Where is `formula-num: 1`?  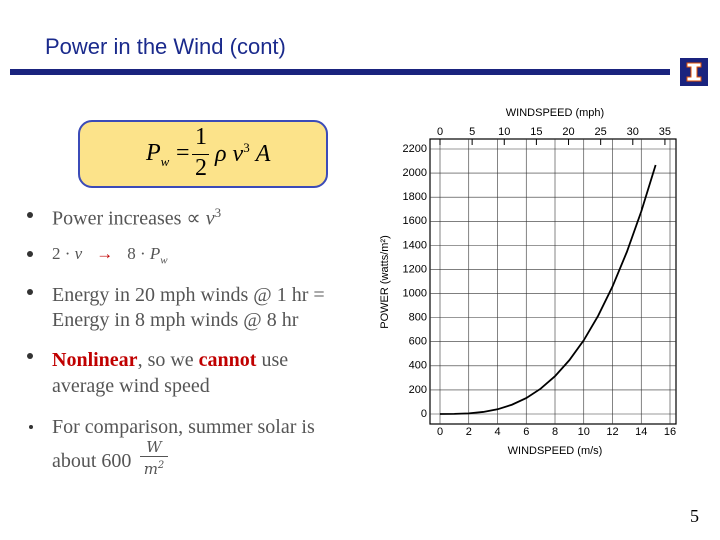 formula-num: 1 is located at coordinates (201, 137).